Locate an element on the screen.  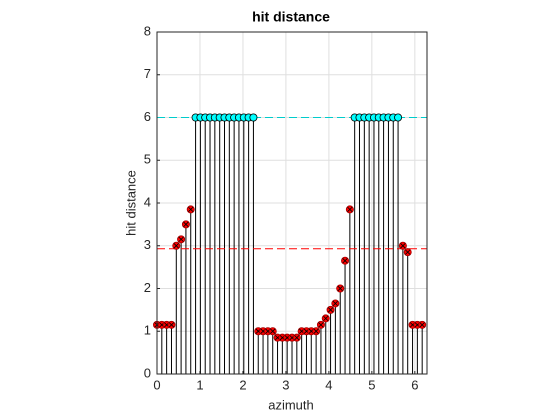
x-tick-label: 2 is located at coordinates (242, 384).